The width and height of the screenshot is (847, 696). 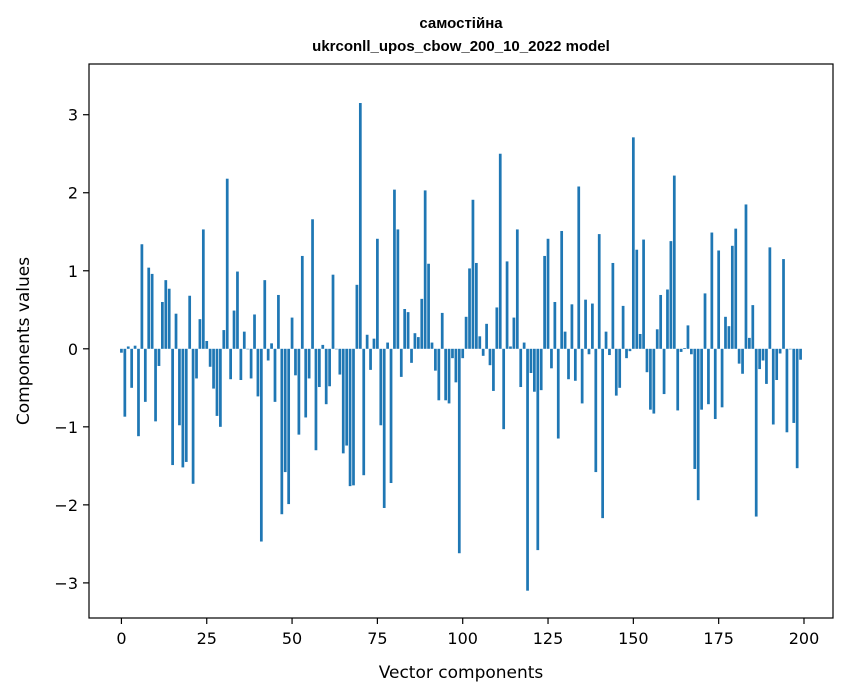 I want to click on x-tick-label: 0, so click(x=121, y=638).